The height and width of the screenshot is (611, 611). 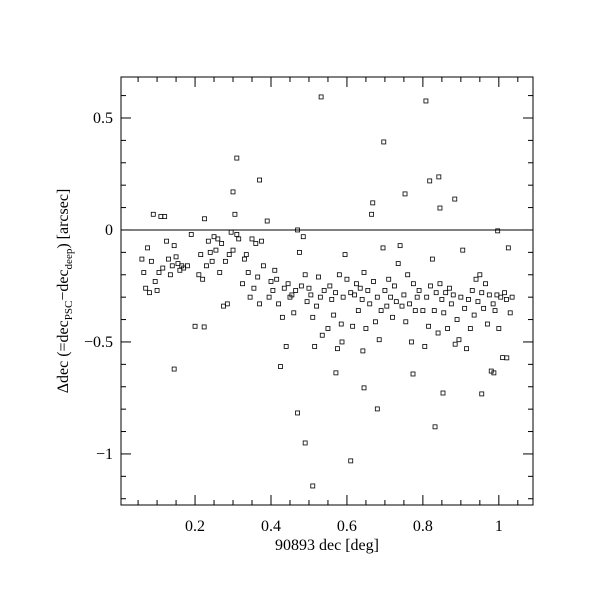 I want to click on x-tick-label: 0.2, so click(x=195, y=526).